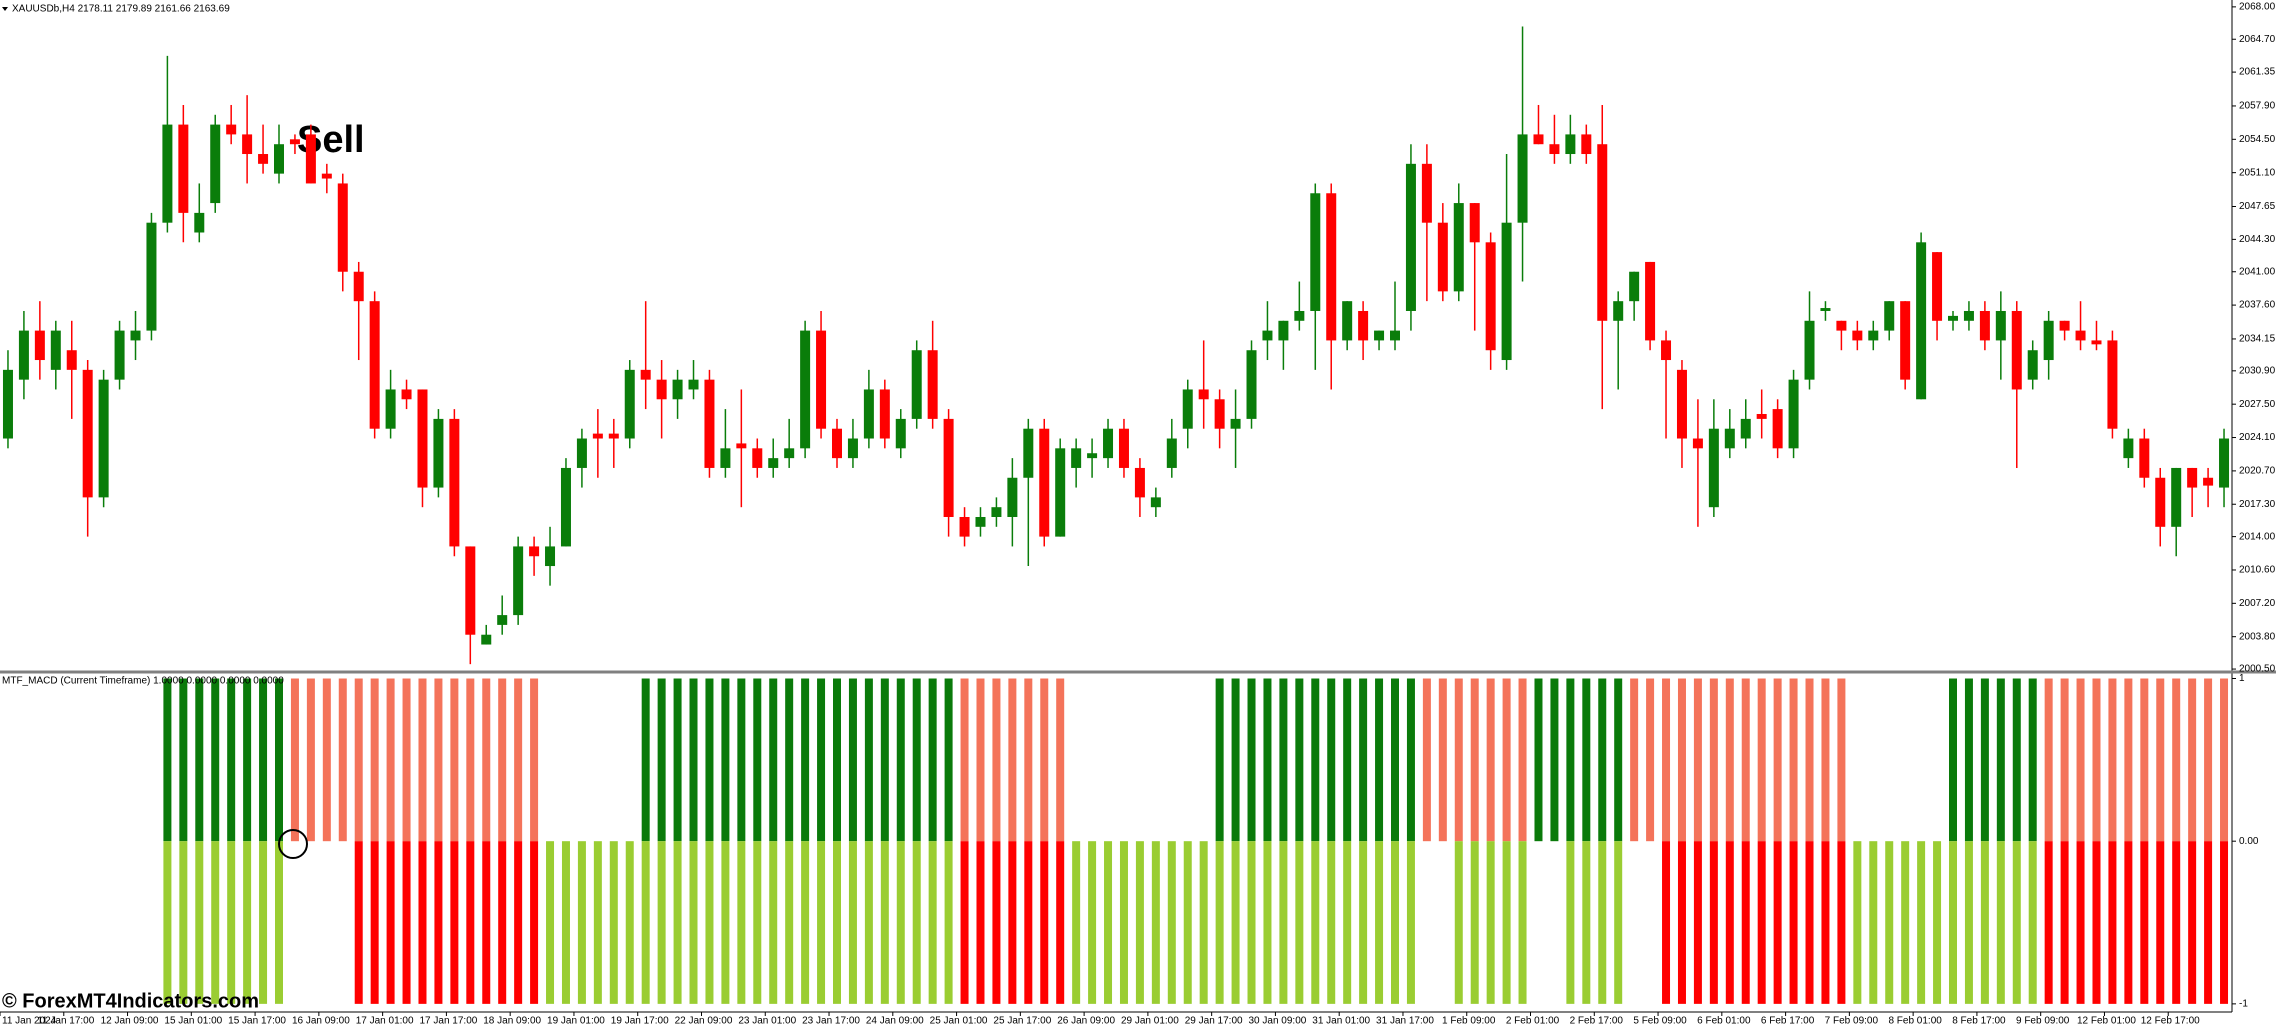 The height and width of the screenshot is (1029, 2276). What do you see at coordinates (257, 1021) in the screenshot?
I see `x-tick-label: 15 Jan 17:00` at bounding box center [257, 1021].